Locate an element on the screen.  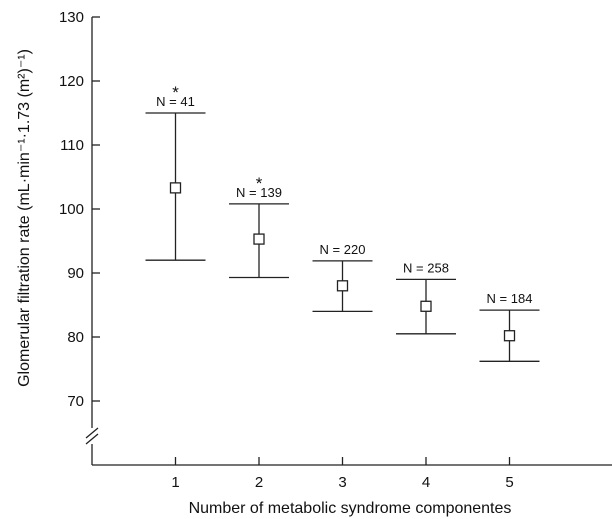
x-tick-label: 1 is located at coordinates (175, 482).